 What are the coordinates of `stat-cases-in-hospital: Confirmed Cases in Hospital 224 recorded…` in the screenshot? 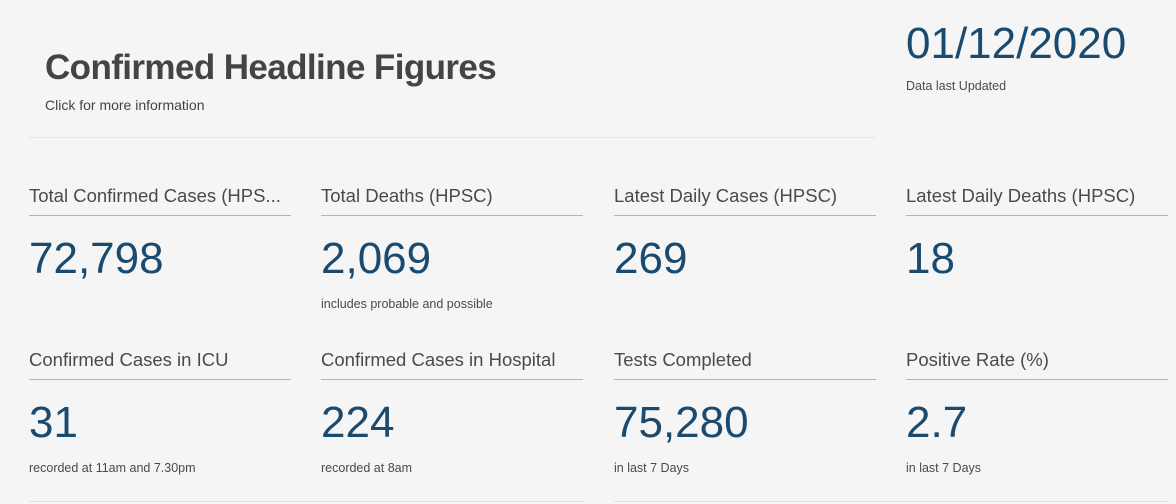 It's located at (452, 412).